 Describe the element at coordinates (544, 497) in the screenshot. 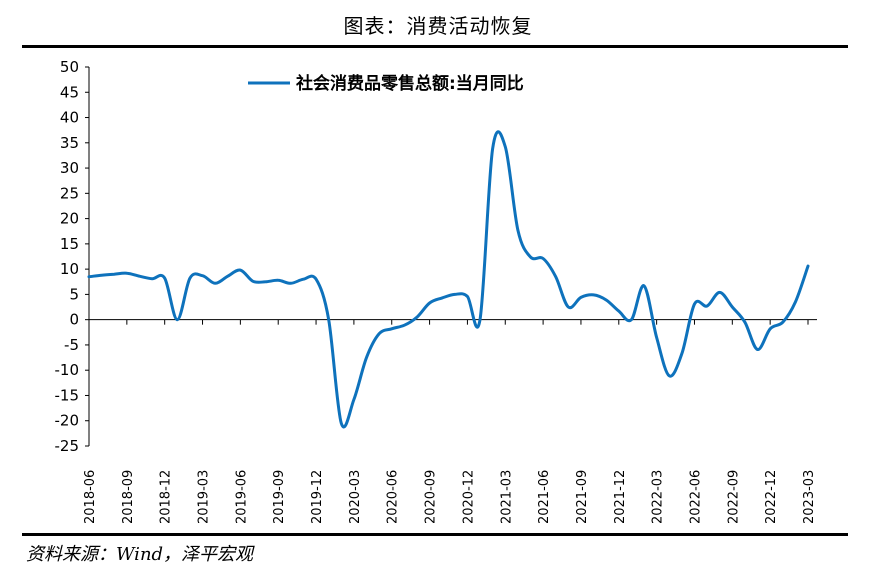

I see `x-tick-label: 2021-06` at that location.